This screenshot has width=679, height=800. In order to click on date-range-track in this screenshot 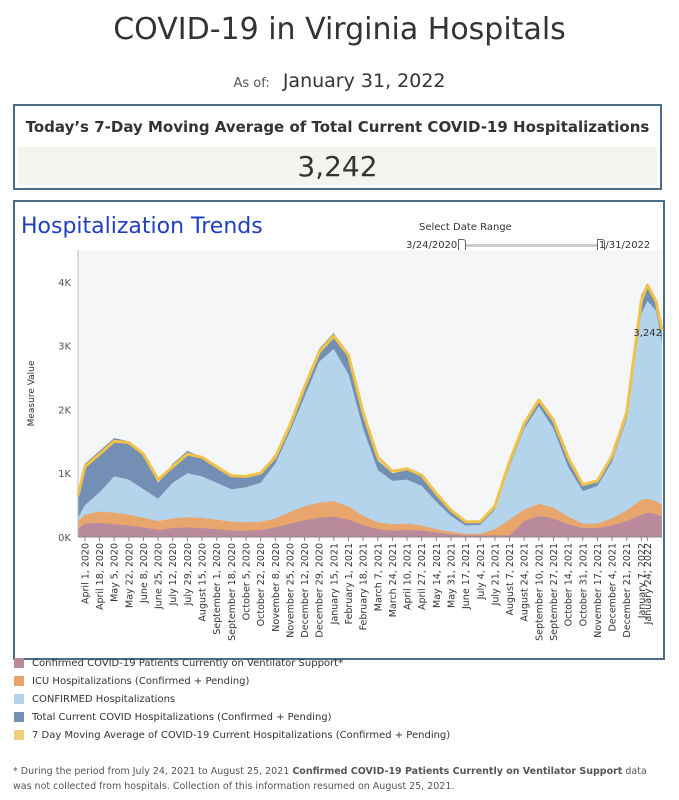, I will do `click(531, 245)`.